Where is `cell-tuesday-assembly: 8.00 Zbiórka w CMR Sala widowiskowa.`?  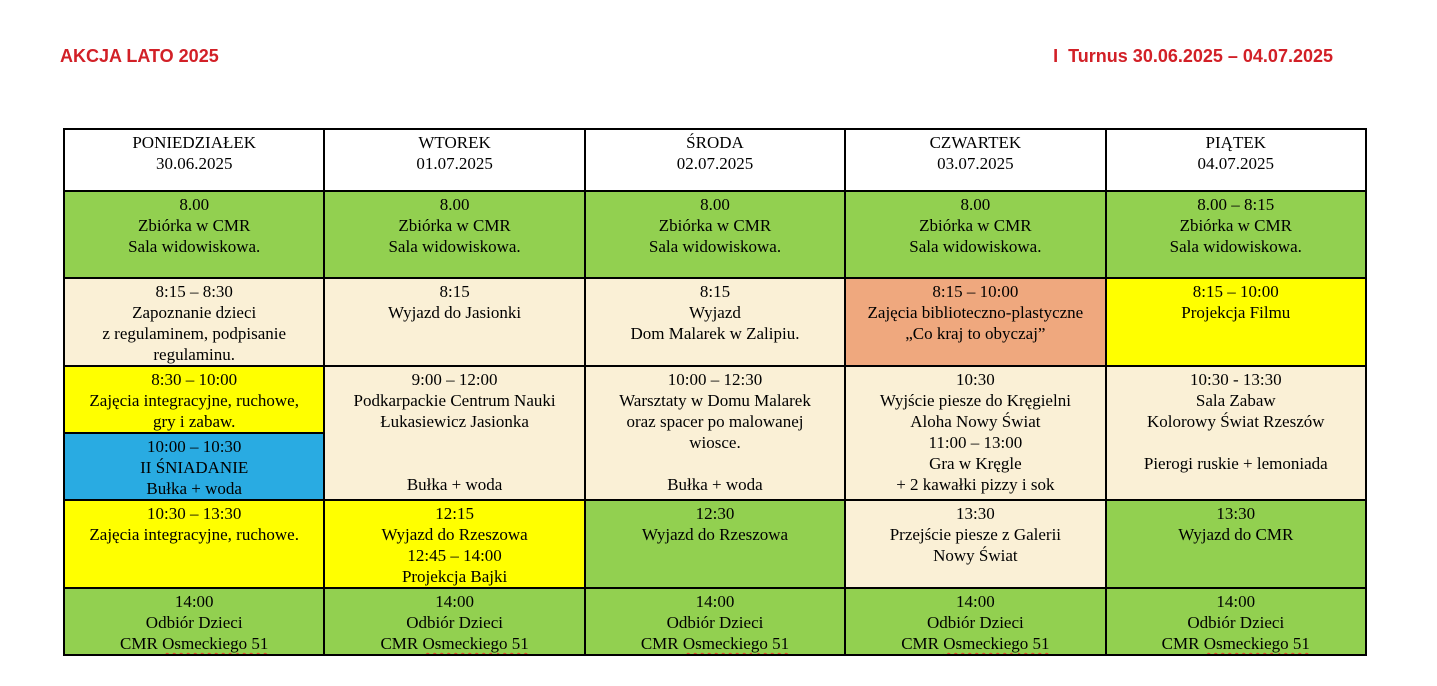 cell-tuesday-assembly: 8.00 Zbiórka w CMR Sala widowiskowa. is located at coordinates (454, 234).